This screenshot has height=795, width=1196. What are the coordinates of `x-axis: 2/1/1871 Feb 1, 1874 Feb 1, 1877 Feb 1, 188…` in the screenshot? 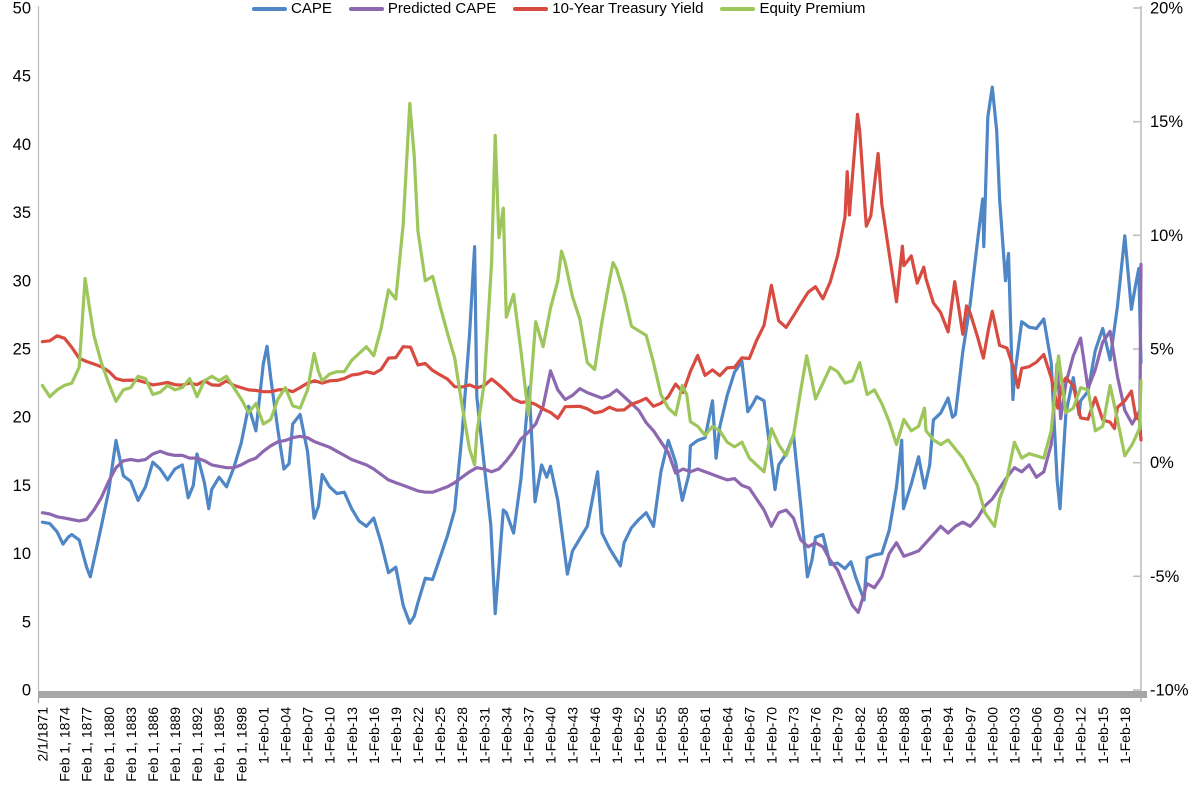 It's located at (591, 736).